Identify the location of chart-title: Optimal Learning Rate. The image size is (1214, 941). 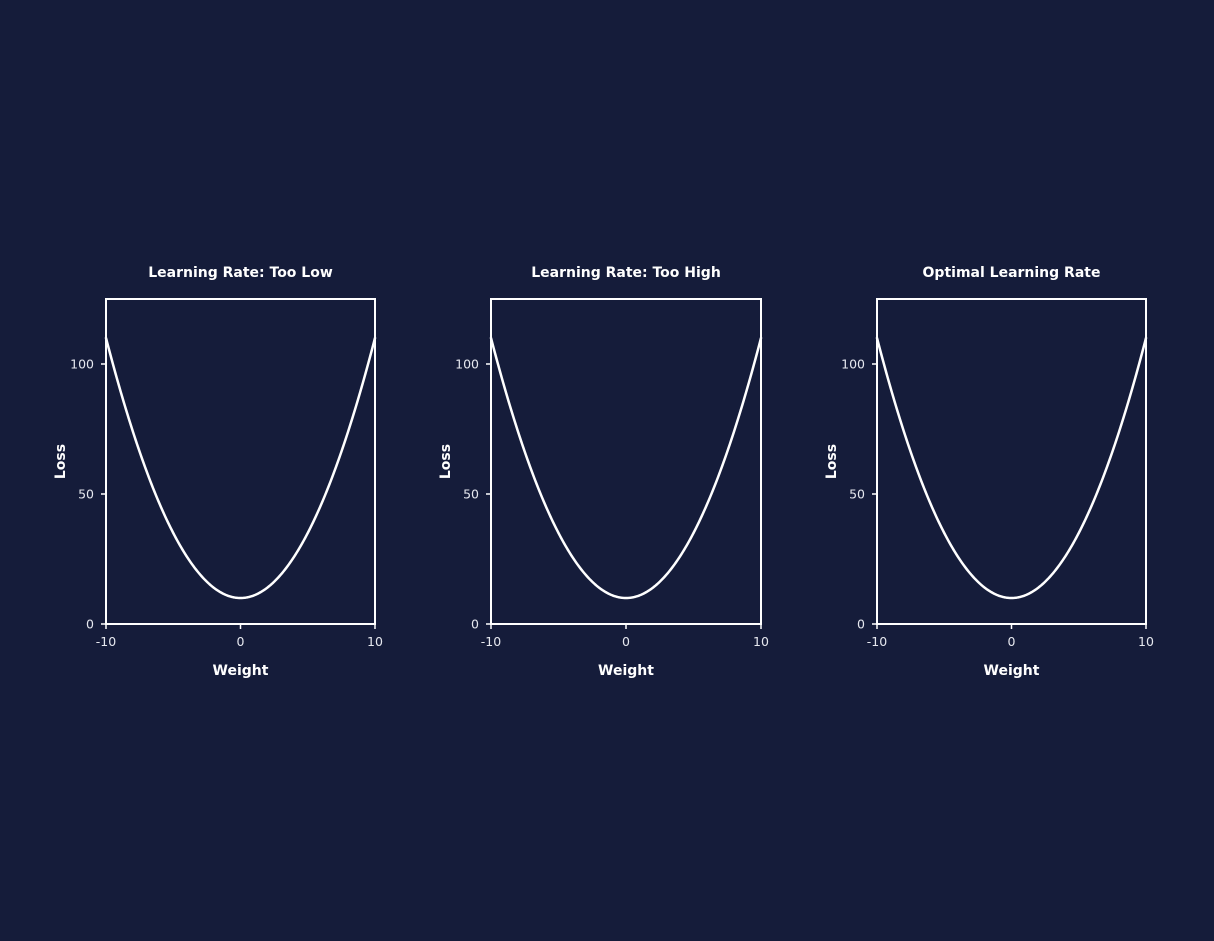
(1012, 273).